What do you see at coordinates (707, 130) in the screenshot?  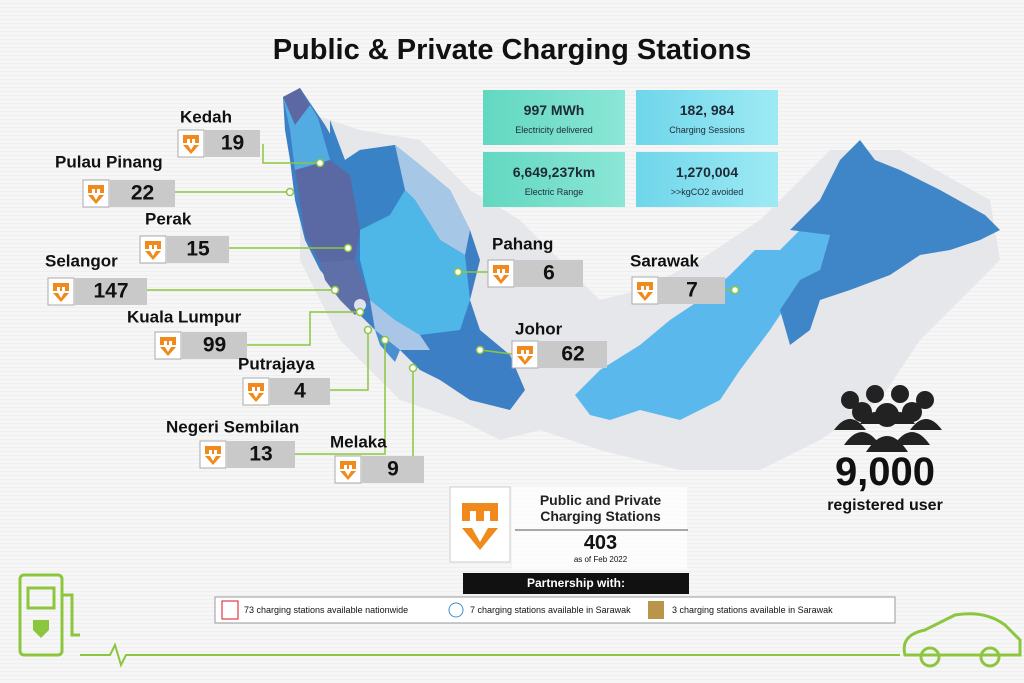 I see `stat-label: Charging Sessions` at bounding box center [707, 130].